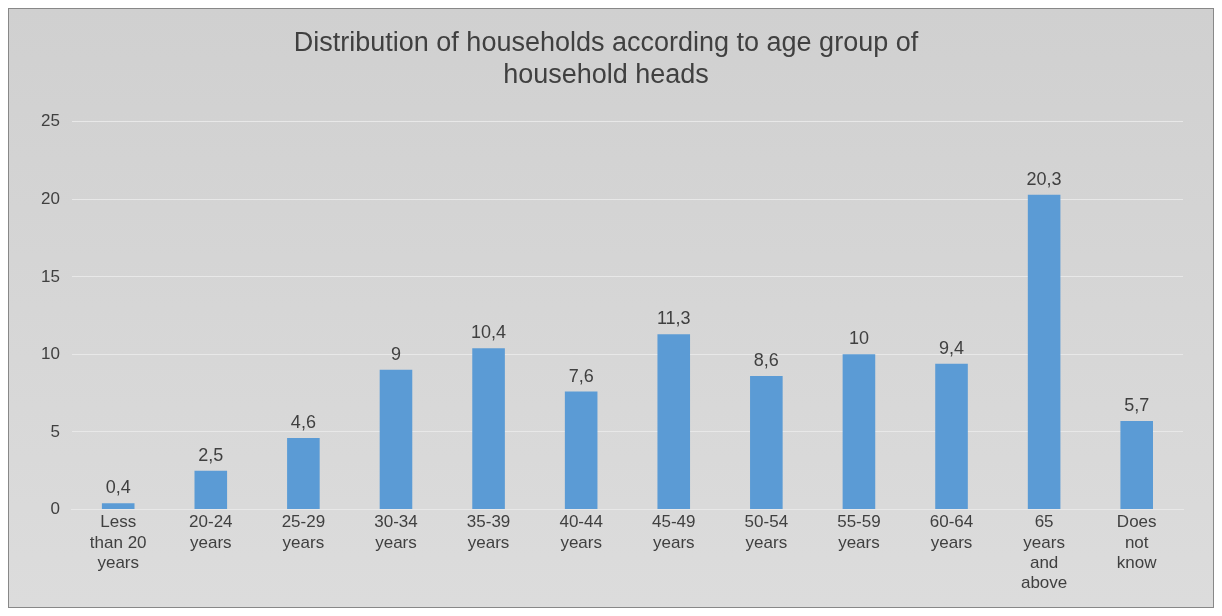 The width and height of the screenshot is (1222, 616). What do you see at coordinates (1044, 178) in the screenshot?
I see `data-label: 20,3` at bounding box center [1044, 178].